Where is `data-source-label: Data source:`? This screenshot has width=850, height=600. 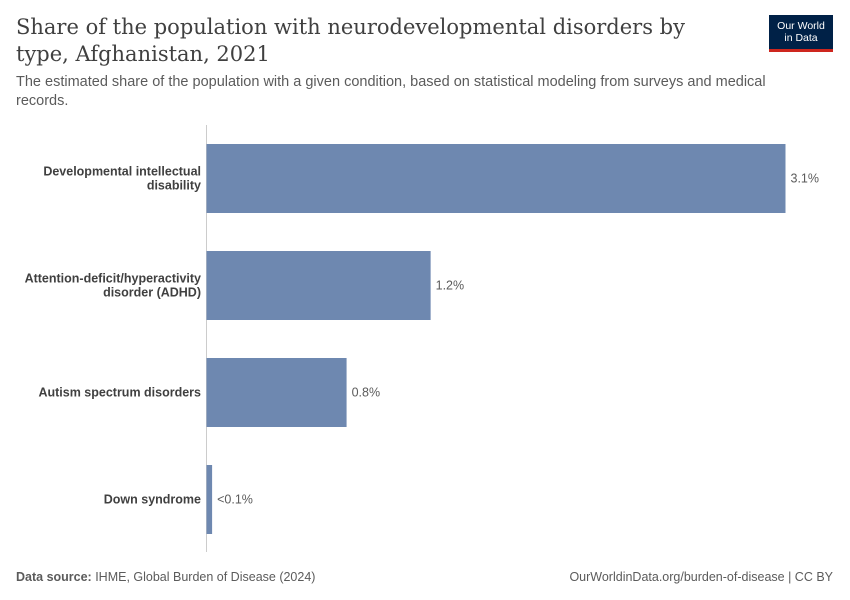 data-source-label: Data source: is located at coordinates (54, 577).